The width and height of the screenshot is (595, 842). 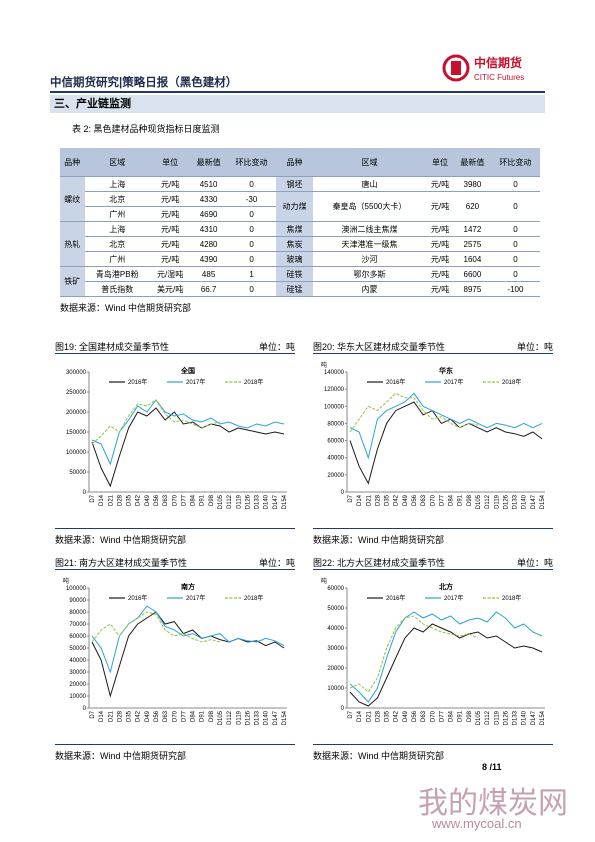 What do you see at coordinates (117, 244) in the screenshot?
I see `cell: 北京` at bounding box center [117, 244].